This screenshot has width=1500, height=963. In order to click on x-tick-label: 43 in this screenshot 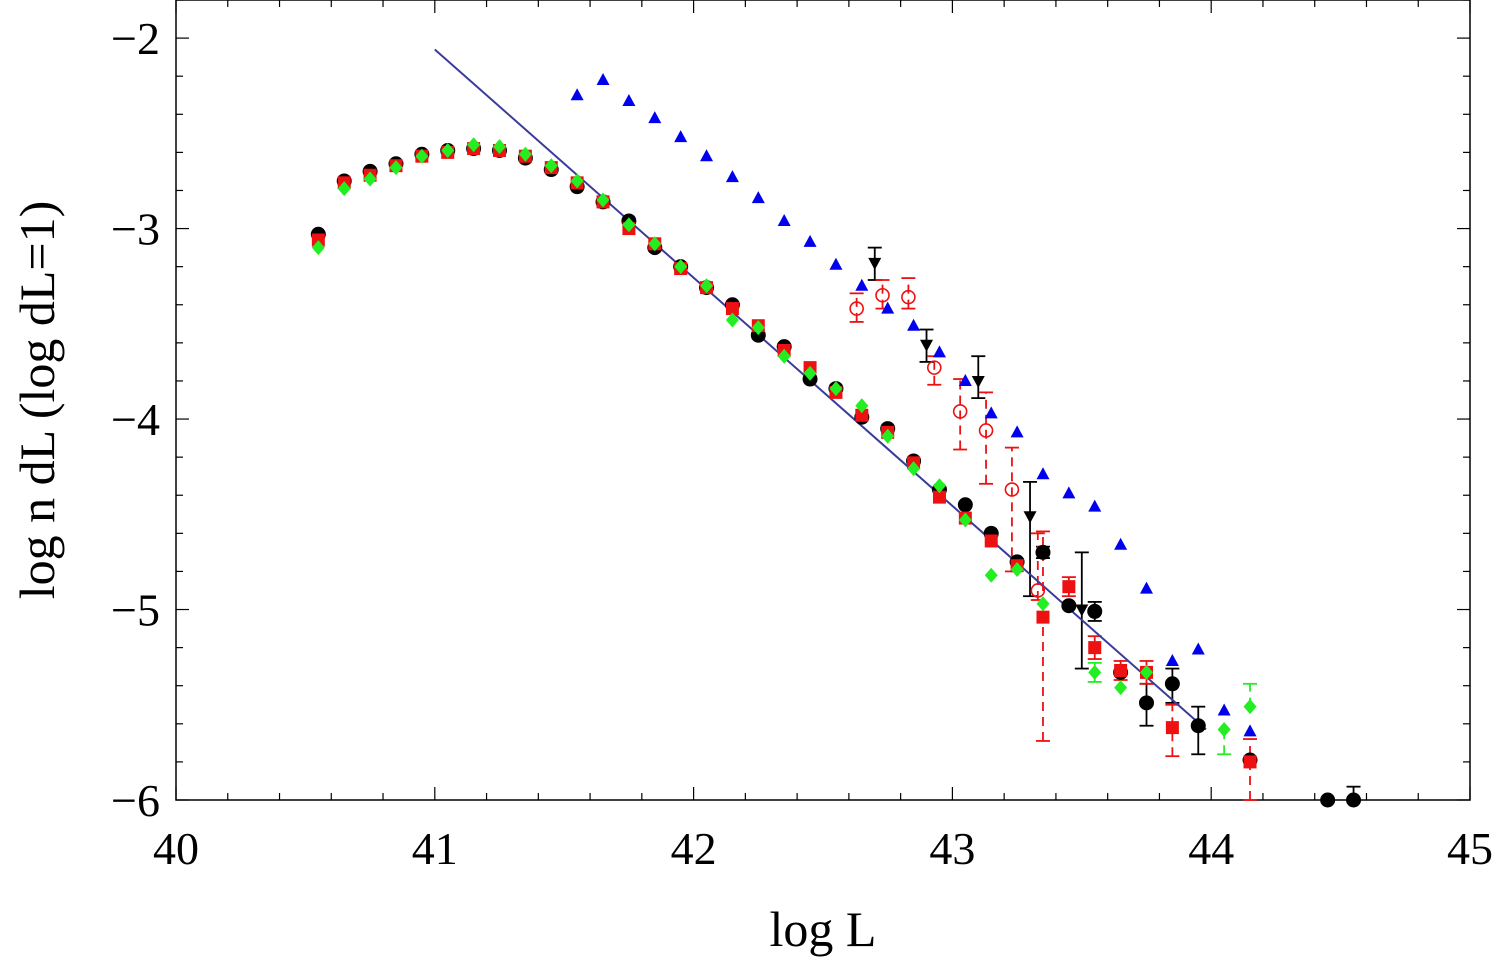, I will do `click(952, 848)`.